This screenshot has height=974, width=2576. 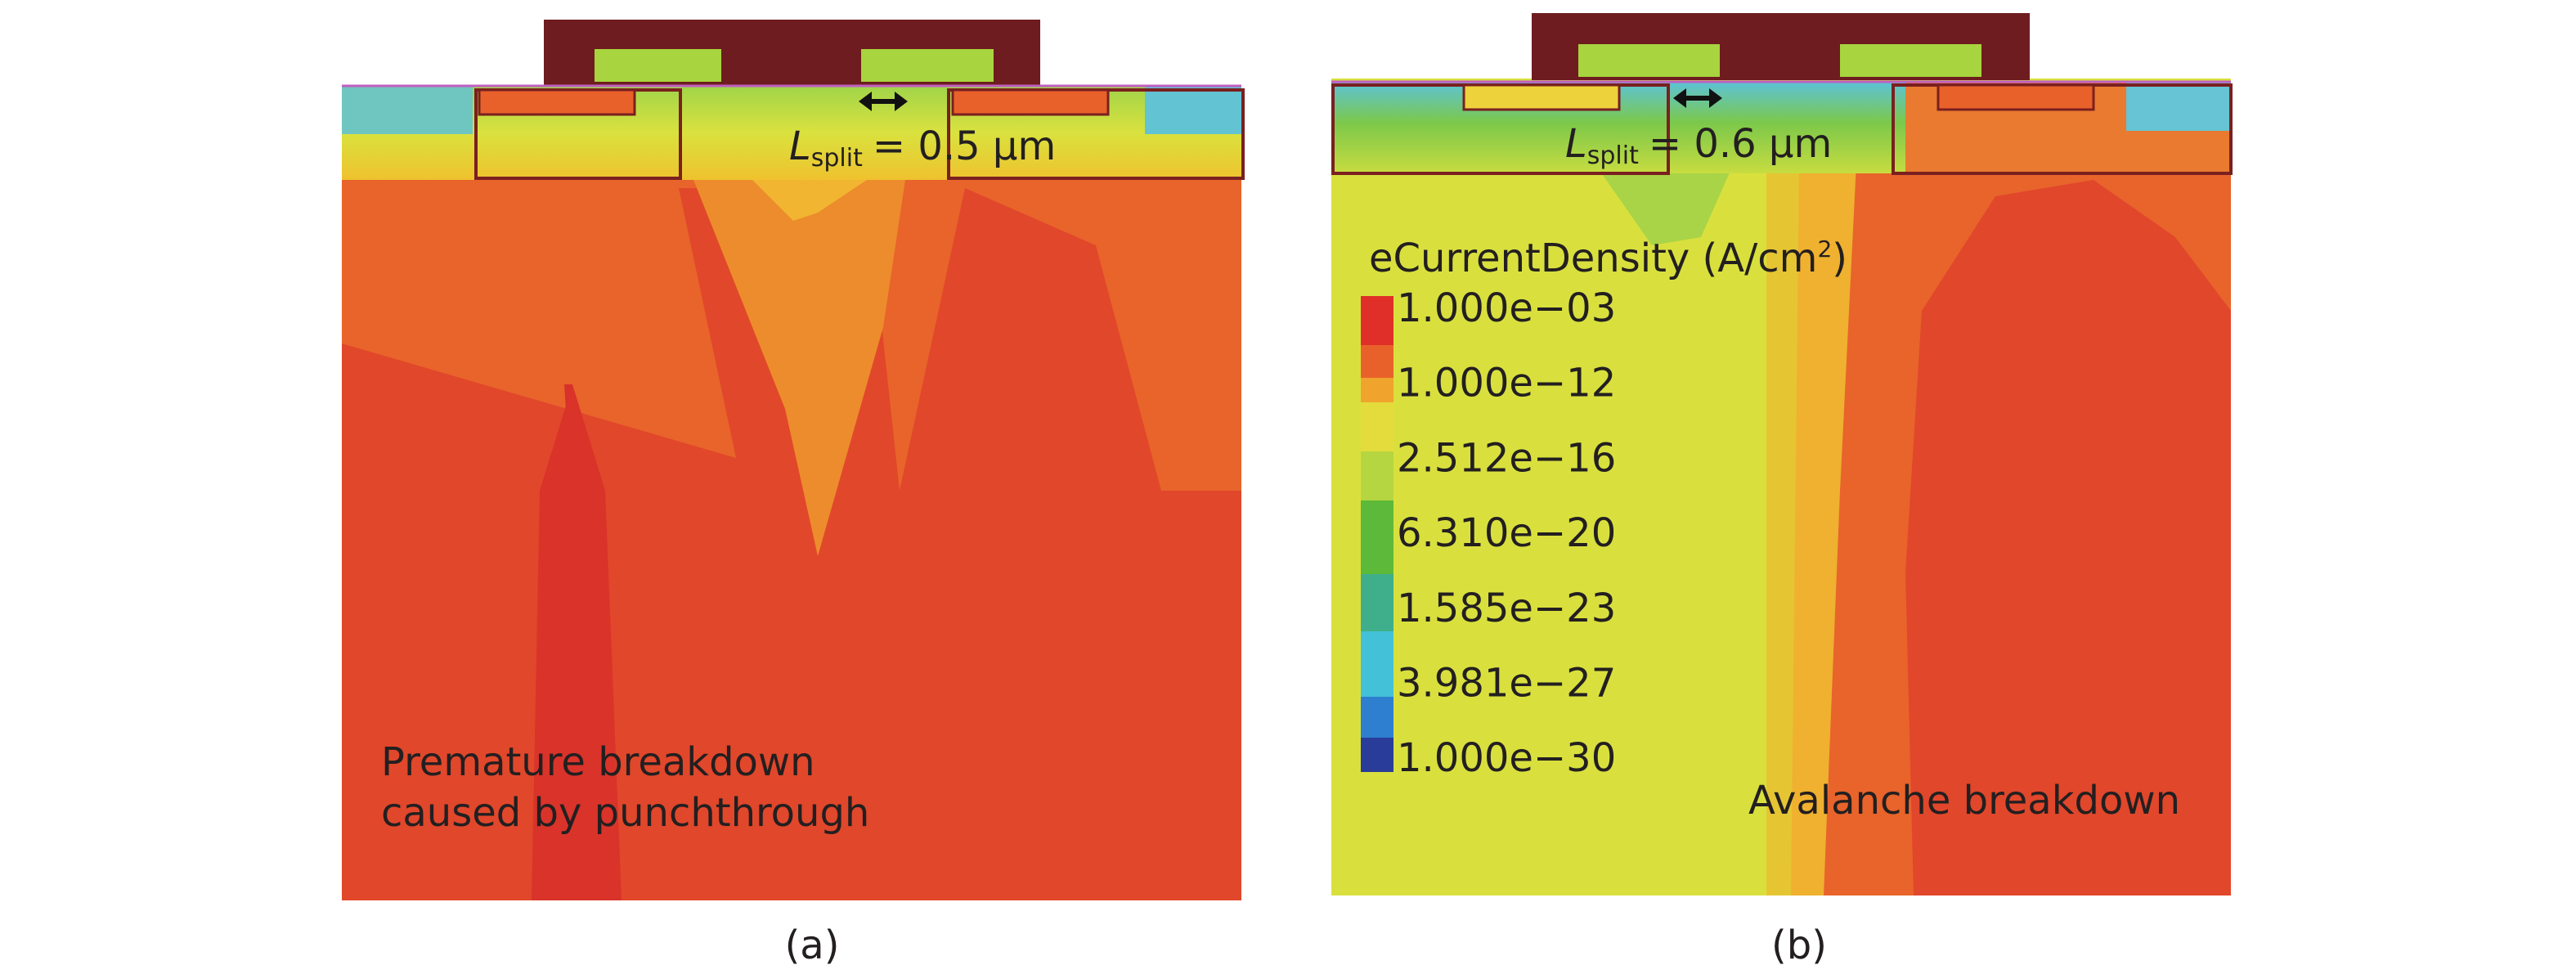 I want to click on legend-label: 1.585e−23, so click(x=1506, y=609).